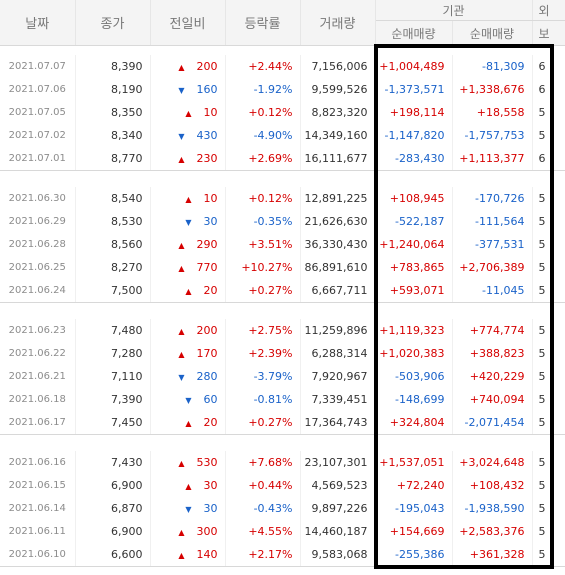  I want to click on change-value: 300, so click(207, 531).